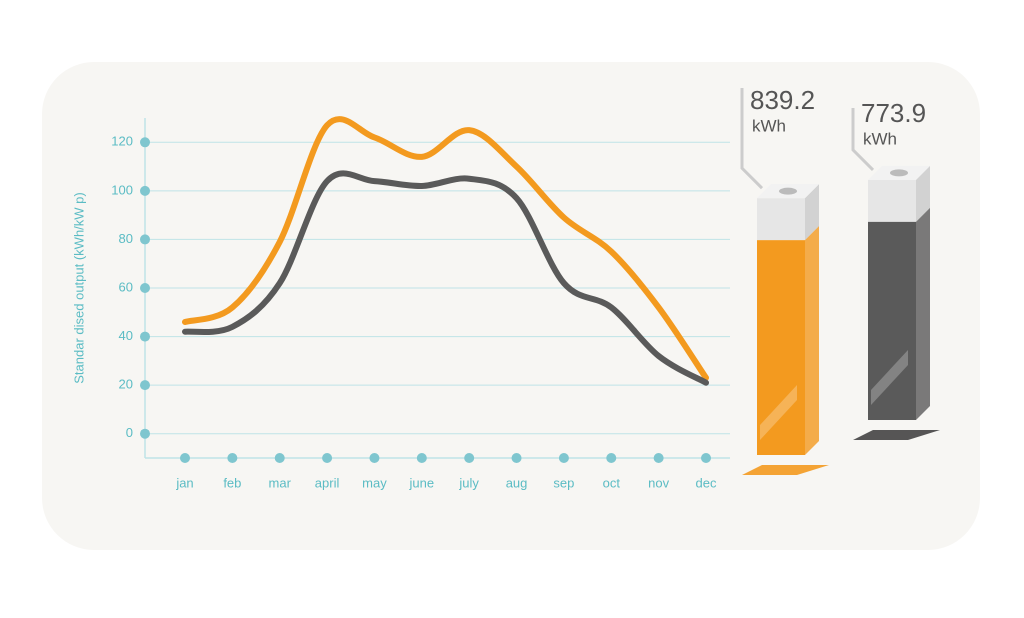 The height and width of the screenshot is (618, 1024). Describe the element at coordinates (126, 335) in the screenshot. I see `y-tick-label: 40` at that location.